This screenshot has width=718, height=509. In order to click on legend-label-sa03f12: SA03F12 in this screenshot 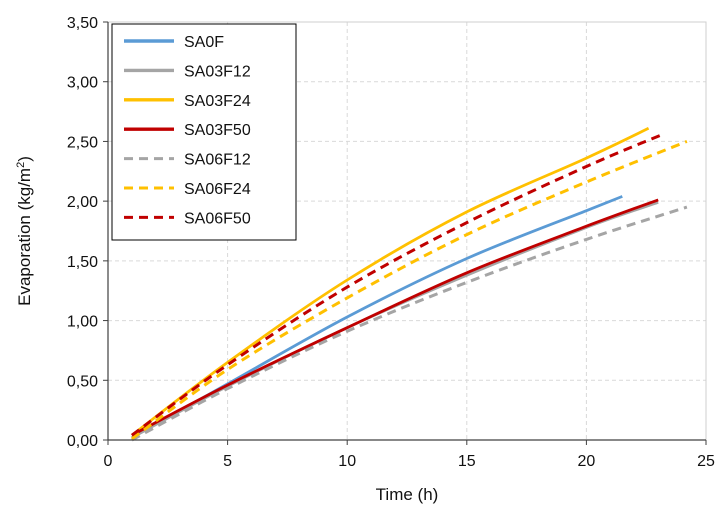, I will do `click(217, 71)`.